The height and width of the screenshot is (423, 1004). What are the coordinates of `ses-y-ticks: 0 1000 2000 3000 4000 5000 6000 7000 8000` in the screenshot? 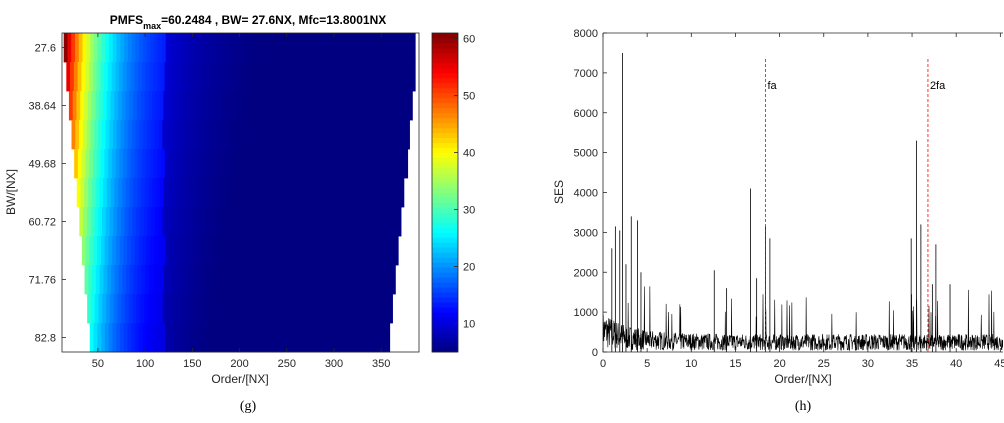 It's located at (590, 193).